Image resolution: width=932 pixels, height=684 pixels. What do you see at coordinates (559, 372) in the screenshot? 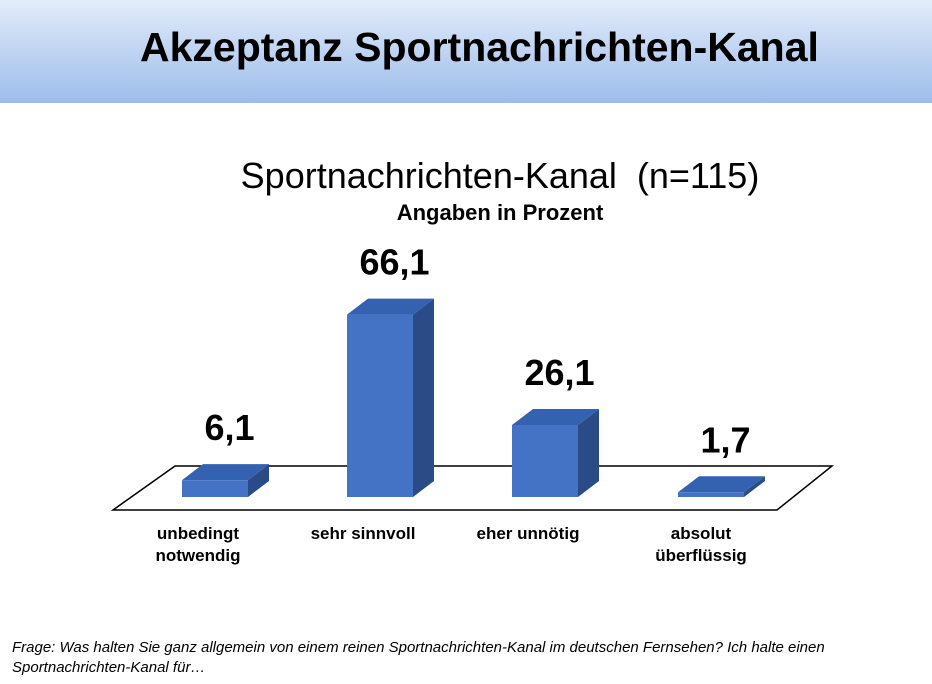
I see `value-label: 26,1` at bounding box center [559, 372].